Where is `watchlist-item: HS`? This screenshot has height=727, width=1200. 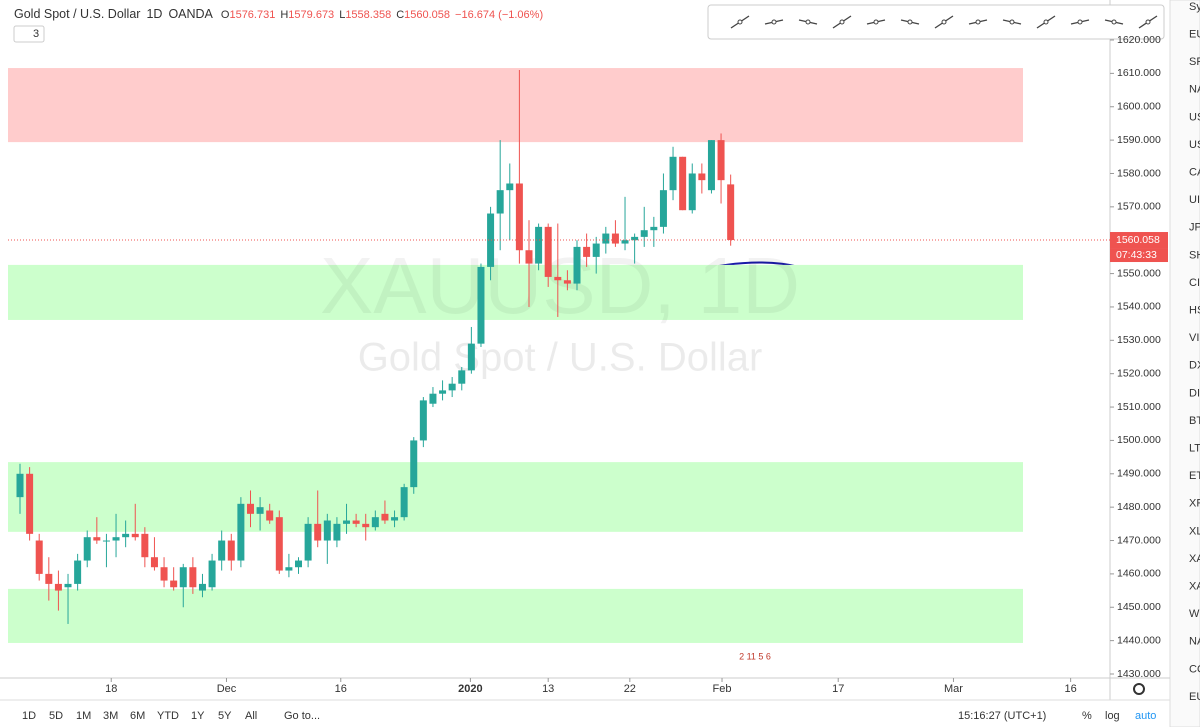 watchlist-item: HS is located at coordinates (1194, 311).